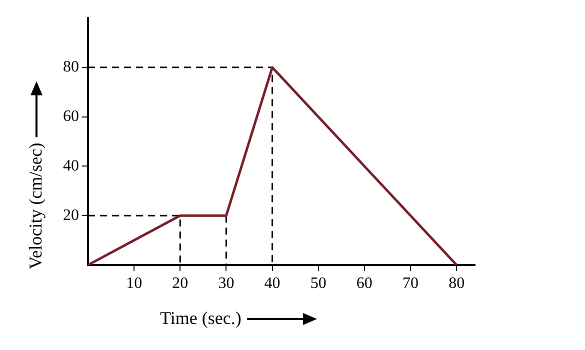  I want to click on x-tick-label: 70, so click(410, 283).